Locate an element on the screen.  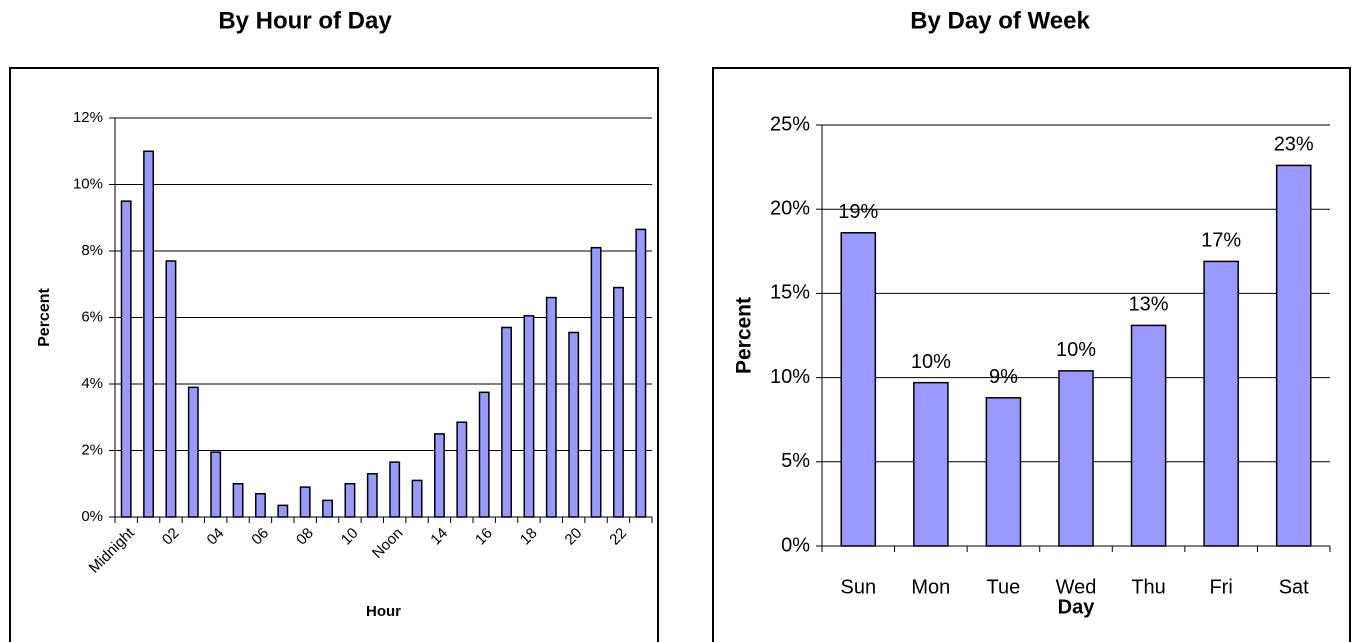
value-label: 13% is located at coordinates (1149, 305).